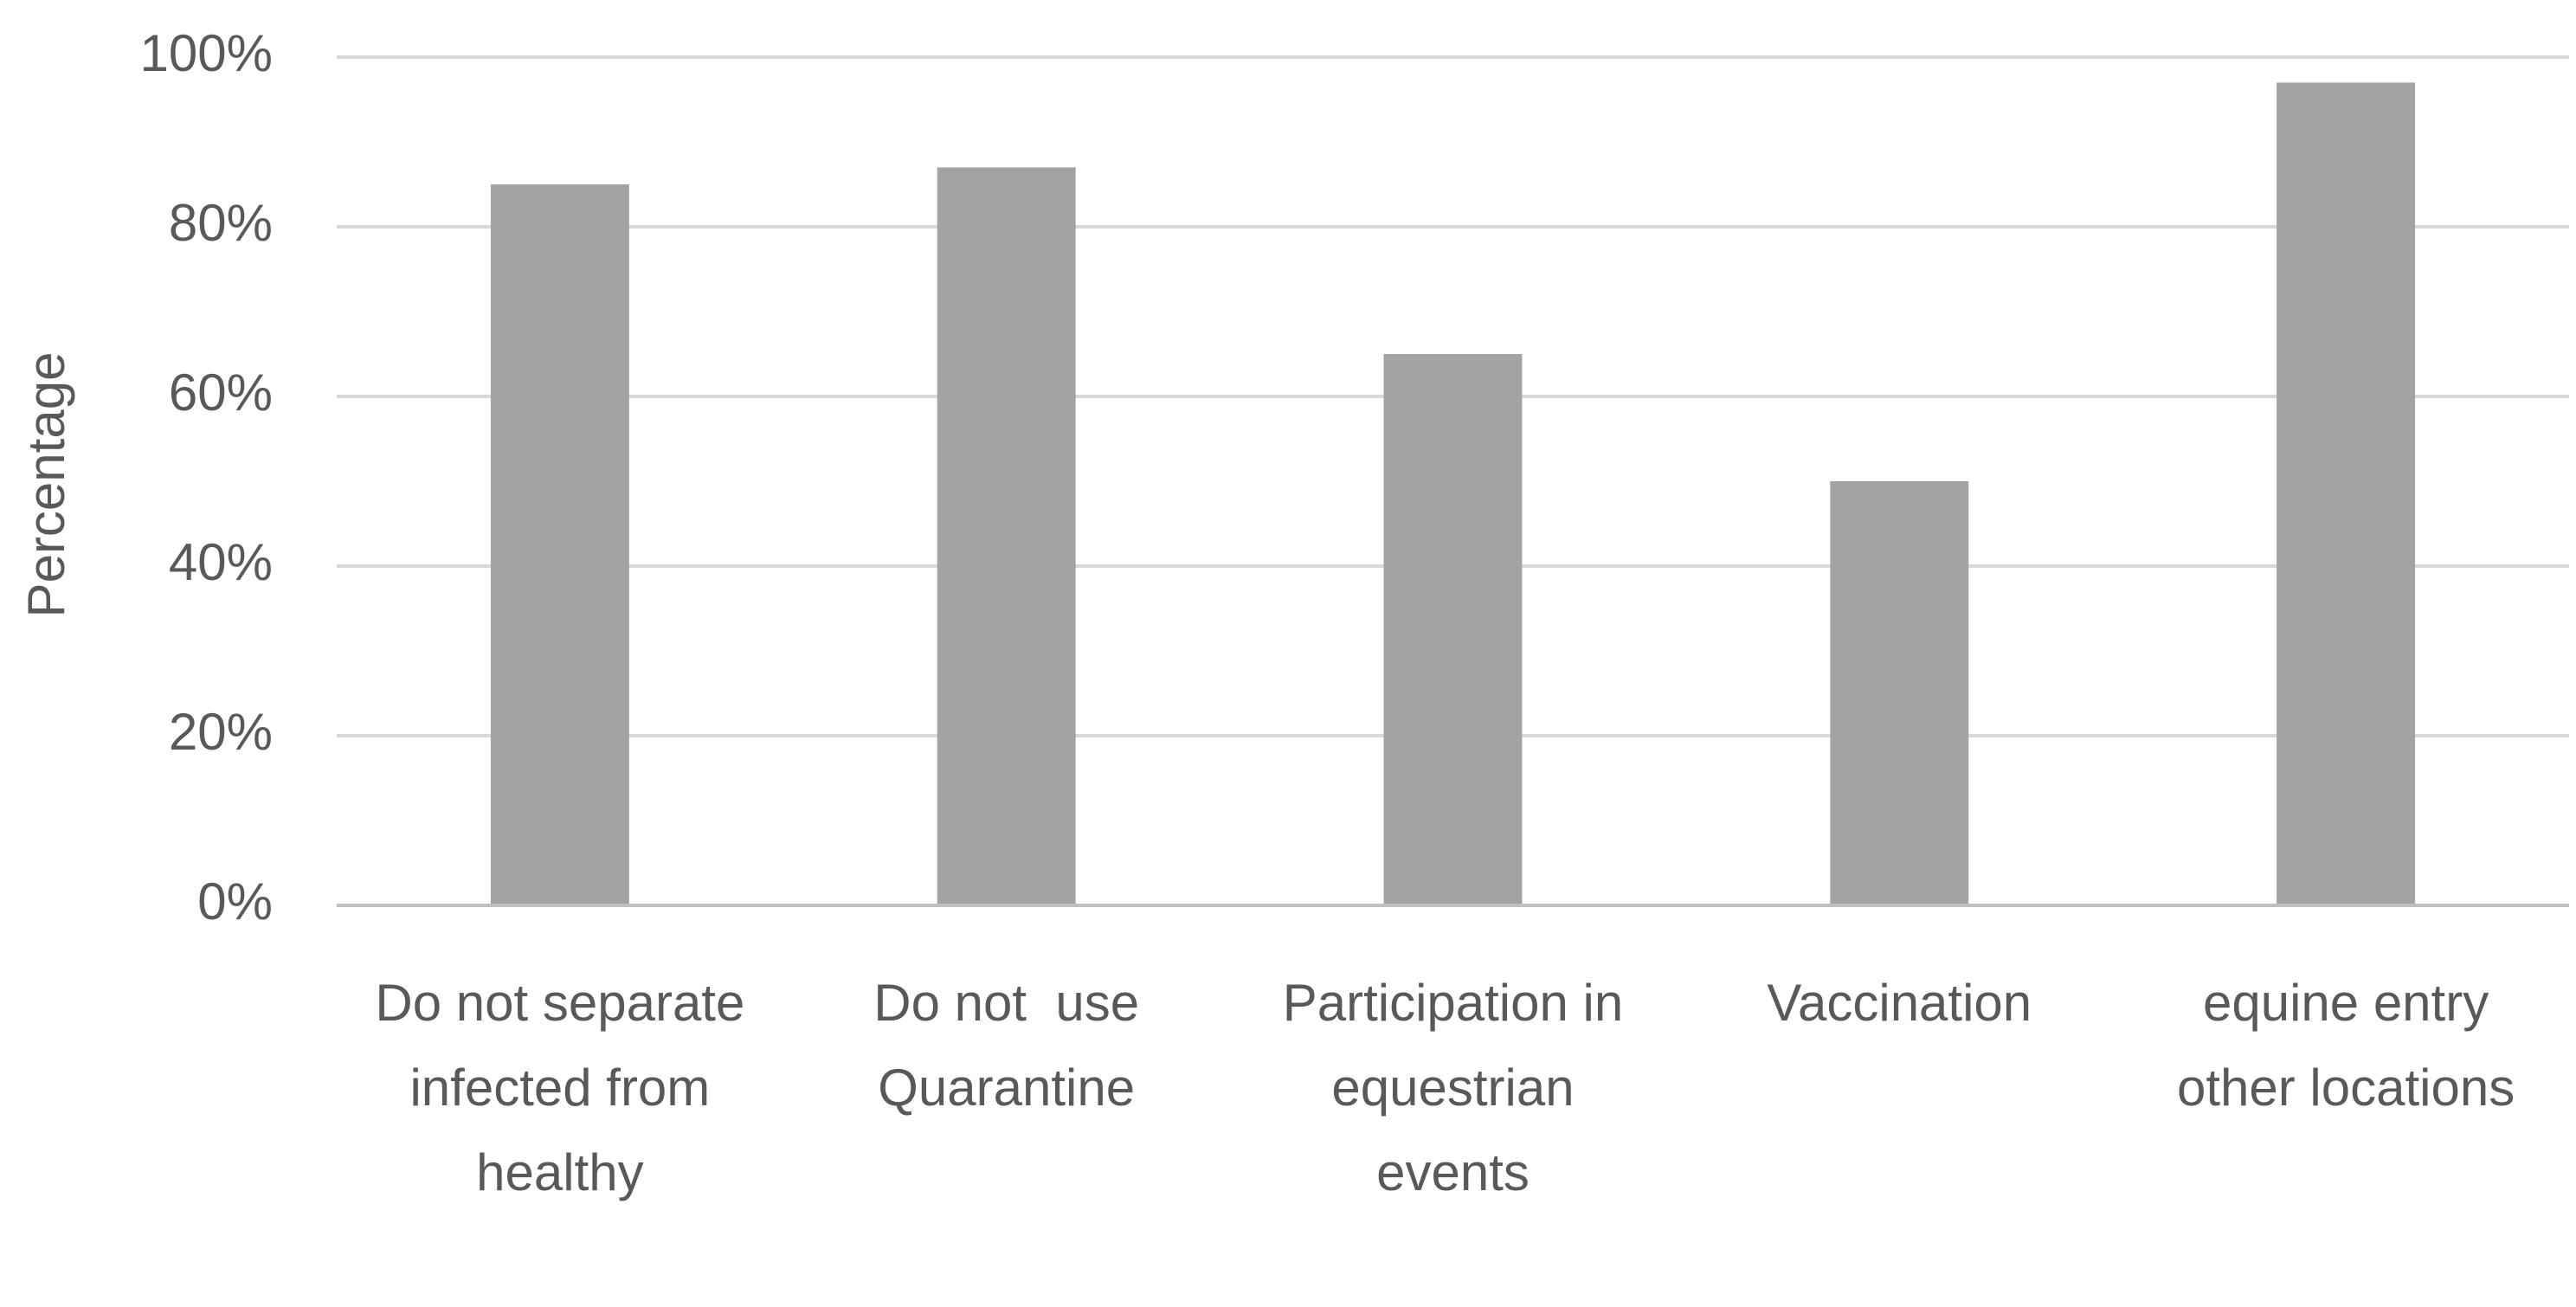 This screenshot has height=1307, width=2576. What do you see at coordinates (1460, 1087) in the screenshot?
I see `x-tick-label: Participation in equestrian events` at bounding box center [1460, 1087].